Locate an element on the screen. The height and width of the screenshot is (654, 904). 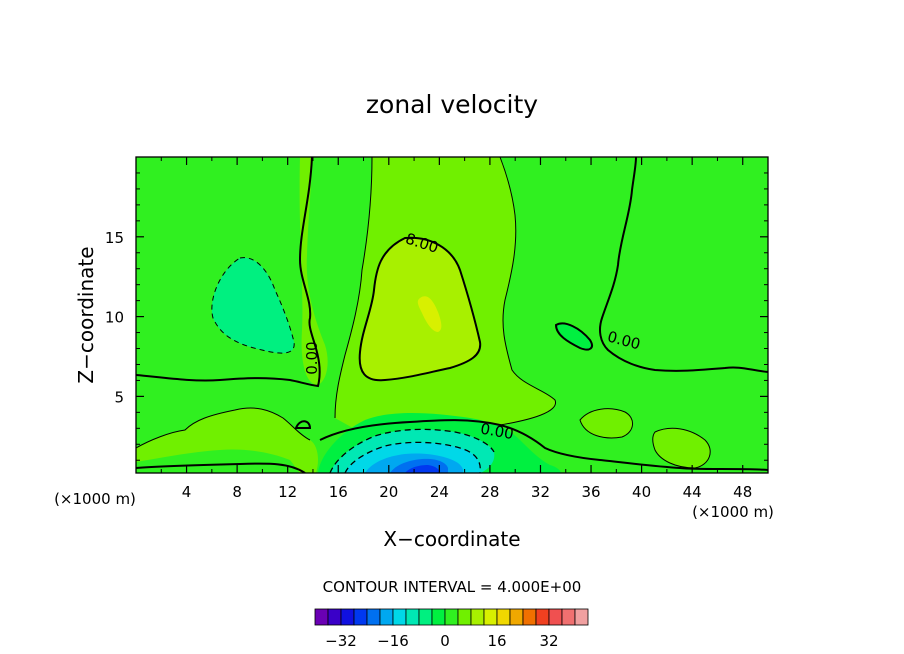
x-tick-label: 28 is located at coordinates (489, 492).